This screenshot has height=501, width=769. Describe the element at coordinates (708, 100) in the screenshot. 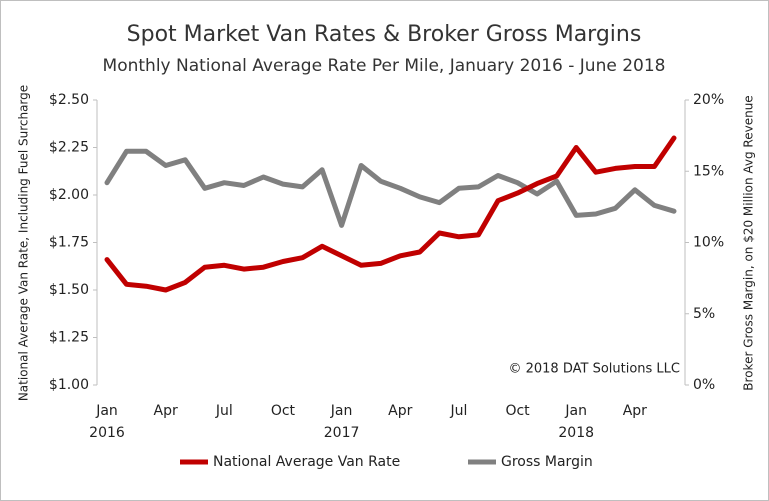

I see `y2-tick-label: 20%` at that location.